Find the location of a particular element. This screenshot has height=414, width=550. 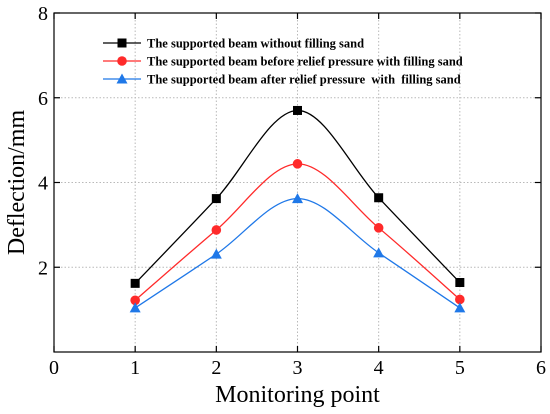

y-tick-label: 2 is located at coordinates (43, 268).